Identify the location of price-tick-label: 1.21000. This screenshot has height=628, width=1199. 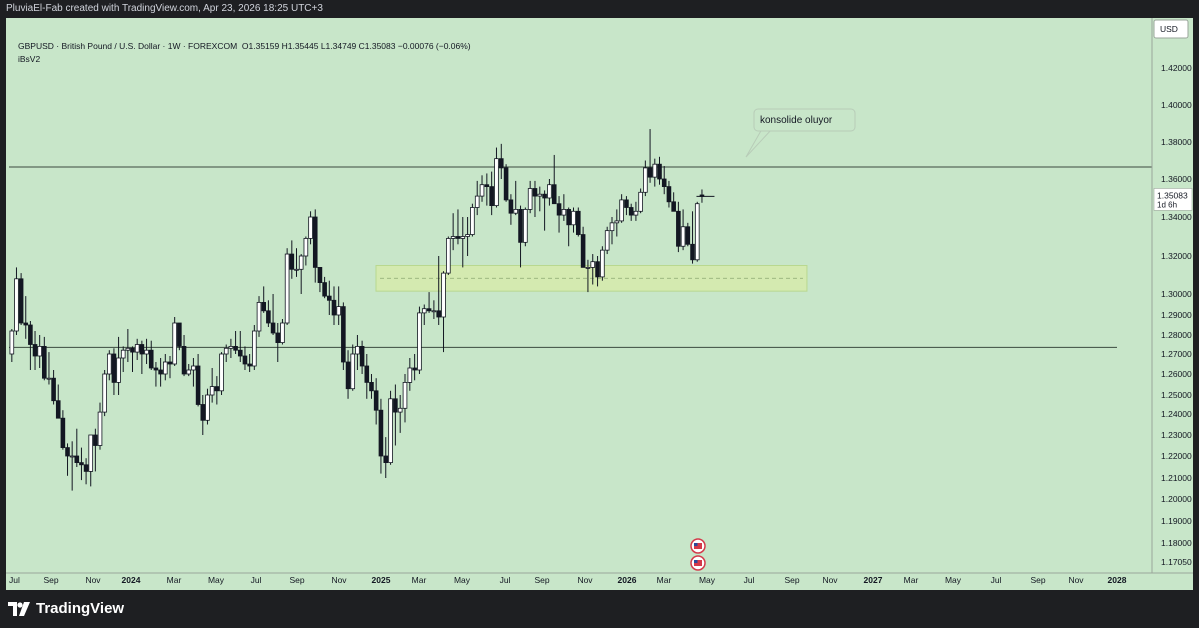
(1176, 478).